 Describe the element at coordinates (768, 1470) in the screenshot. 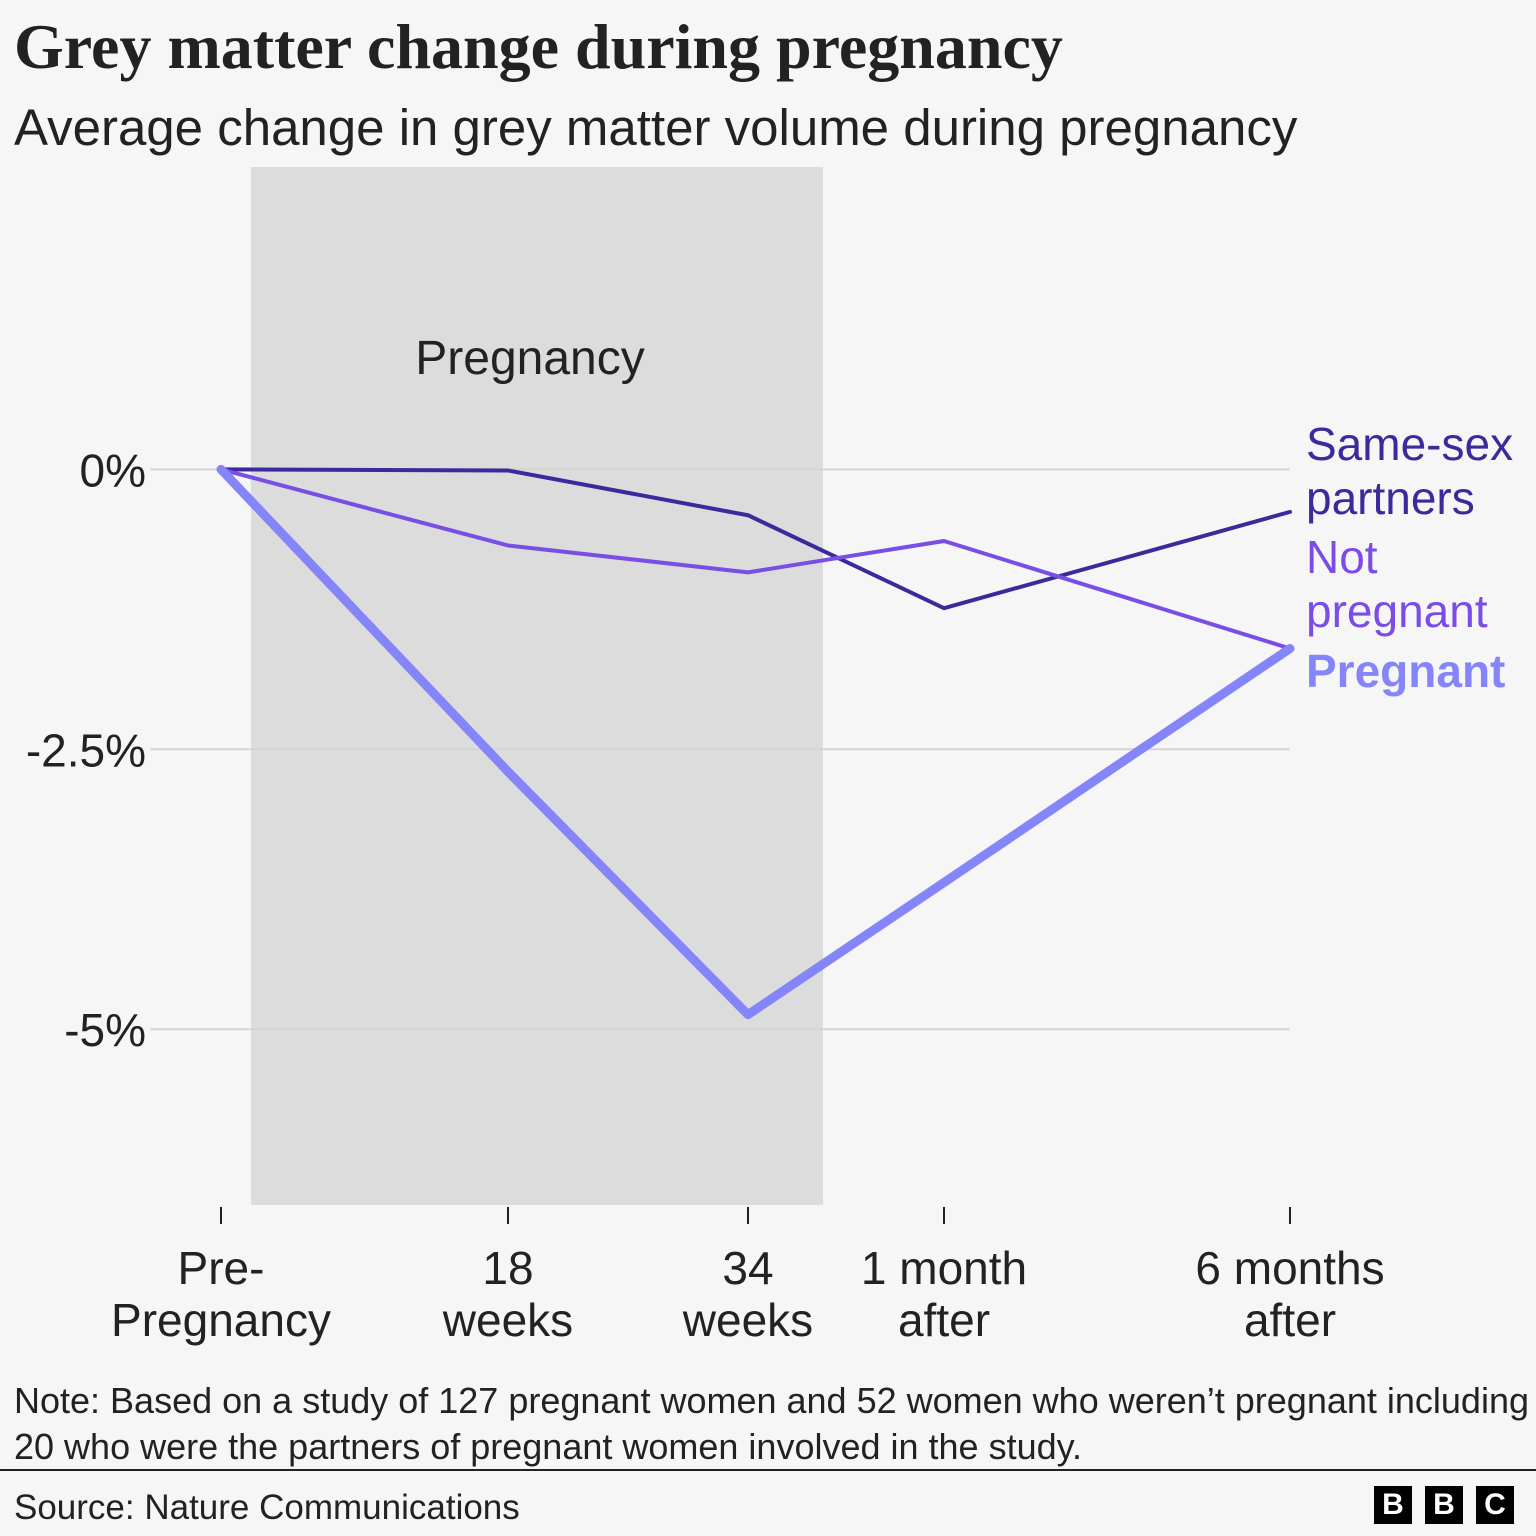

I see `divider` at that location.